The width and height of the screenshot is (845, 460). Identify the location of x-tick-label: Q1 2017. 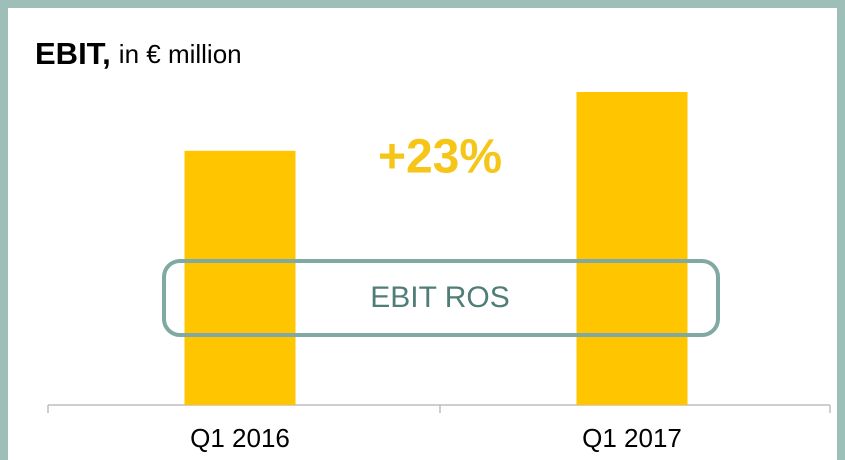
(632, 438).